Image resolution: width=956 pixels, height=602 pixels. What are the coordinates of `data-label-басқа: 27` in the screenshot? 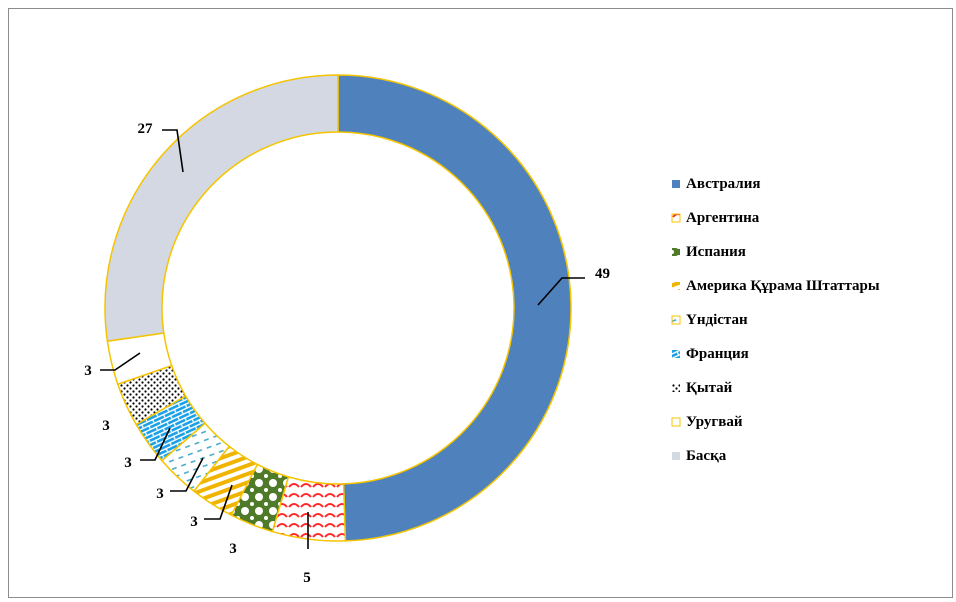 It's located at (146, 129).